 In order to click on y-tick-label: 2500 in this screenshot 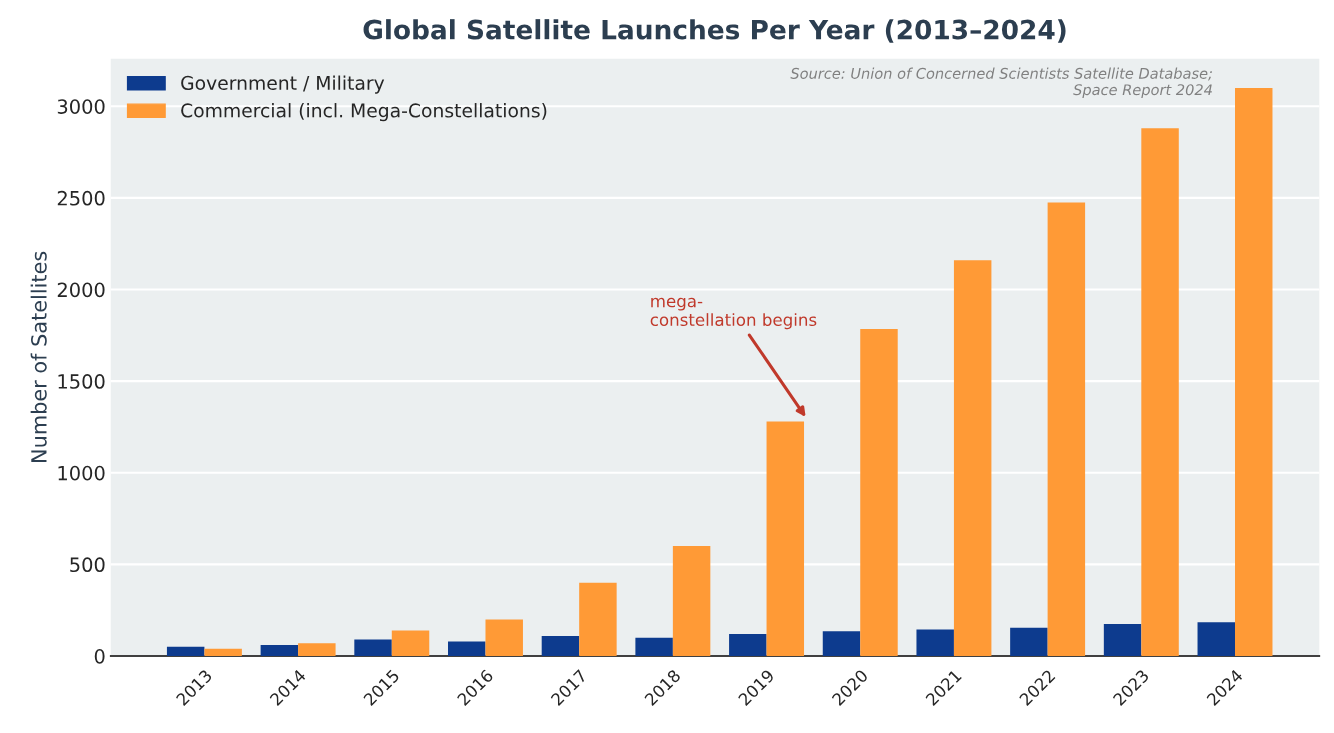, I will do `click(81, 198)`.